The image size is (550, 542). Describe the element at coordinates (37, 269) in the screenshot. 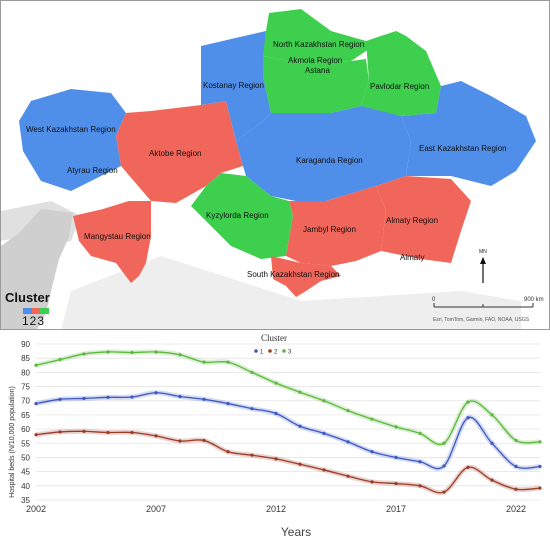

I see `caspian-sea` at that location.